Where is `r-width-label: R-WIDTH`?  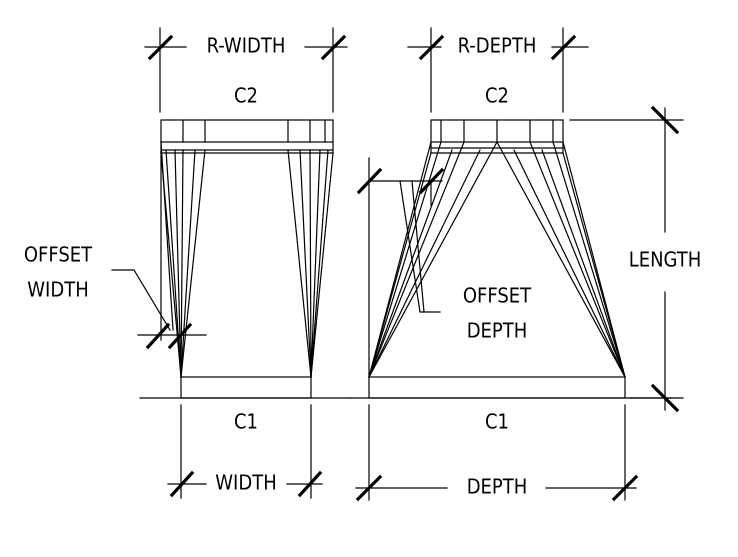
r-width-label: R-WIDTH is located at coordinates (246, 46).